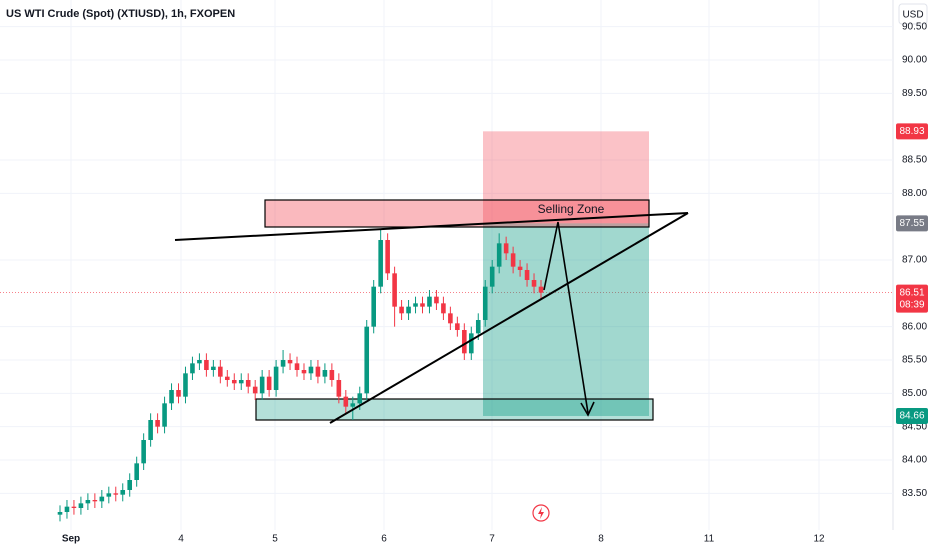  What do you see at coordinates (914, 260) in the screenshot?
I see `y-tick-label: 87.00` at bounding box center [914, 260].